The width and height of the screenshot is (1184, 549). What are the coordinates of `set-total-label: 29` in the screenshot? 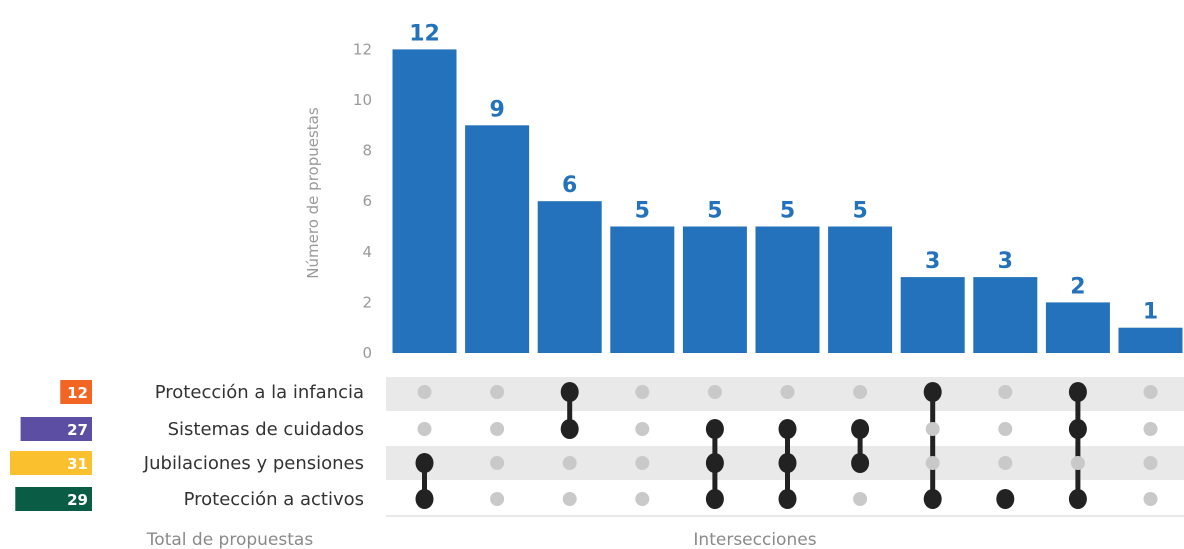 It's located at (77, 500).